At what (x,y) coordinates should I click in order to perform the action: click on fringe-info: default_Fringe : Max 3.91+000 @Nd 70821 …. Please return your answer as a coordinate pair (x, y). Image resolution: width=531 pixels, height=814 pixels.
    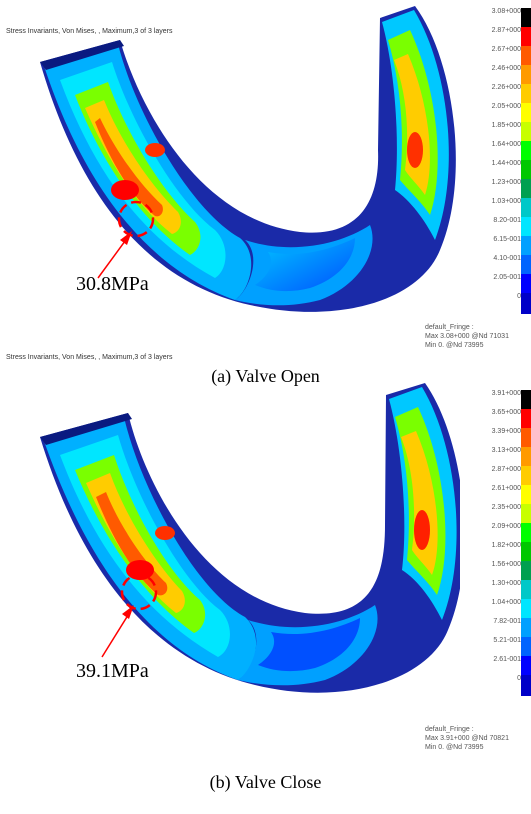
    Looking at the image, I should click on (467, 738).